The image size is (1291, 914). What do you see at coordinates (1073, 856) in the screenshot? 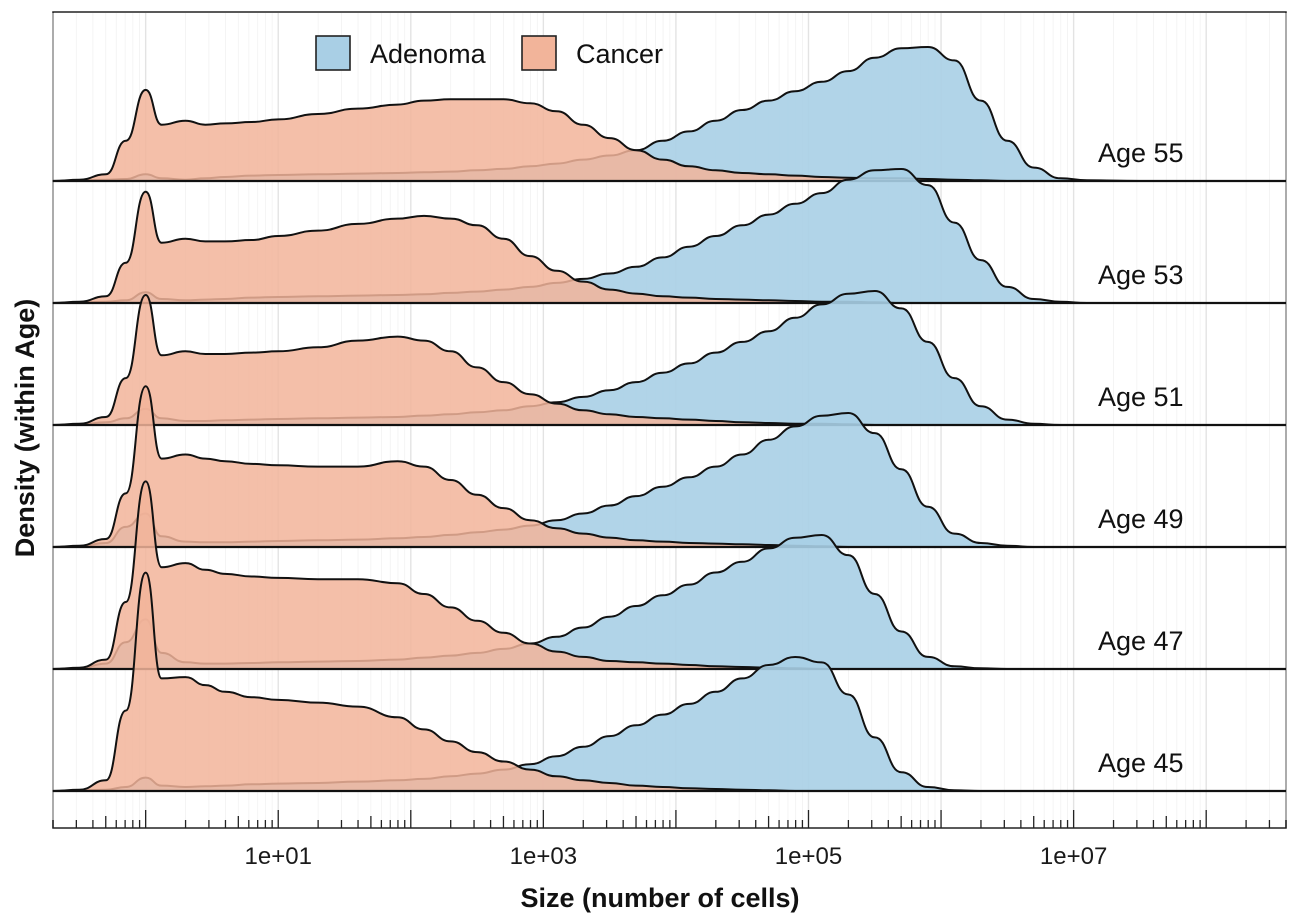
I see `x-tick-label: 1e+07` at bounding box center [1073, 856].